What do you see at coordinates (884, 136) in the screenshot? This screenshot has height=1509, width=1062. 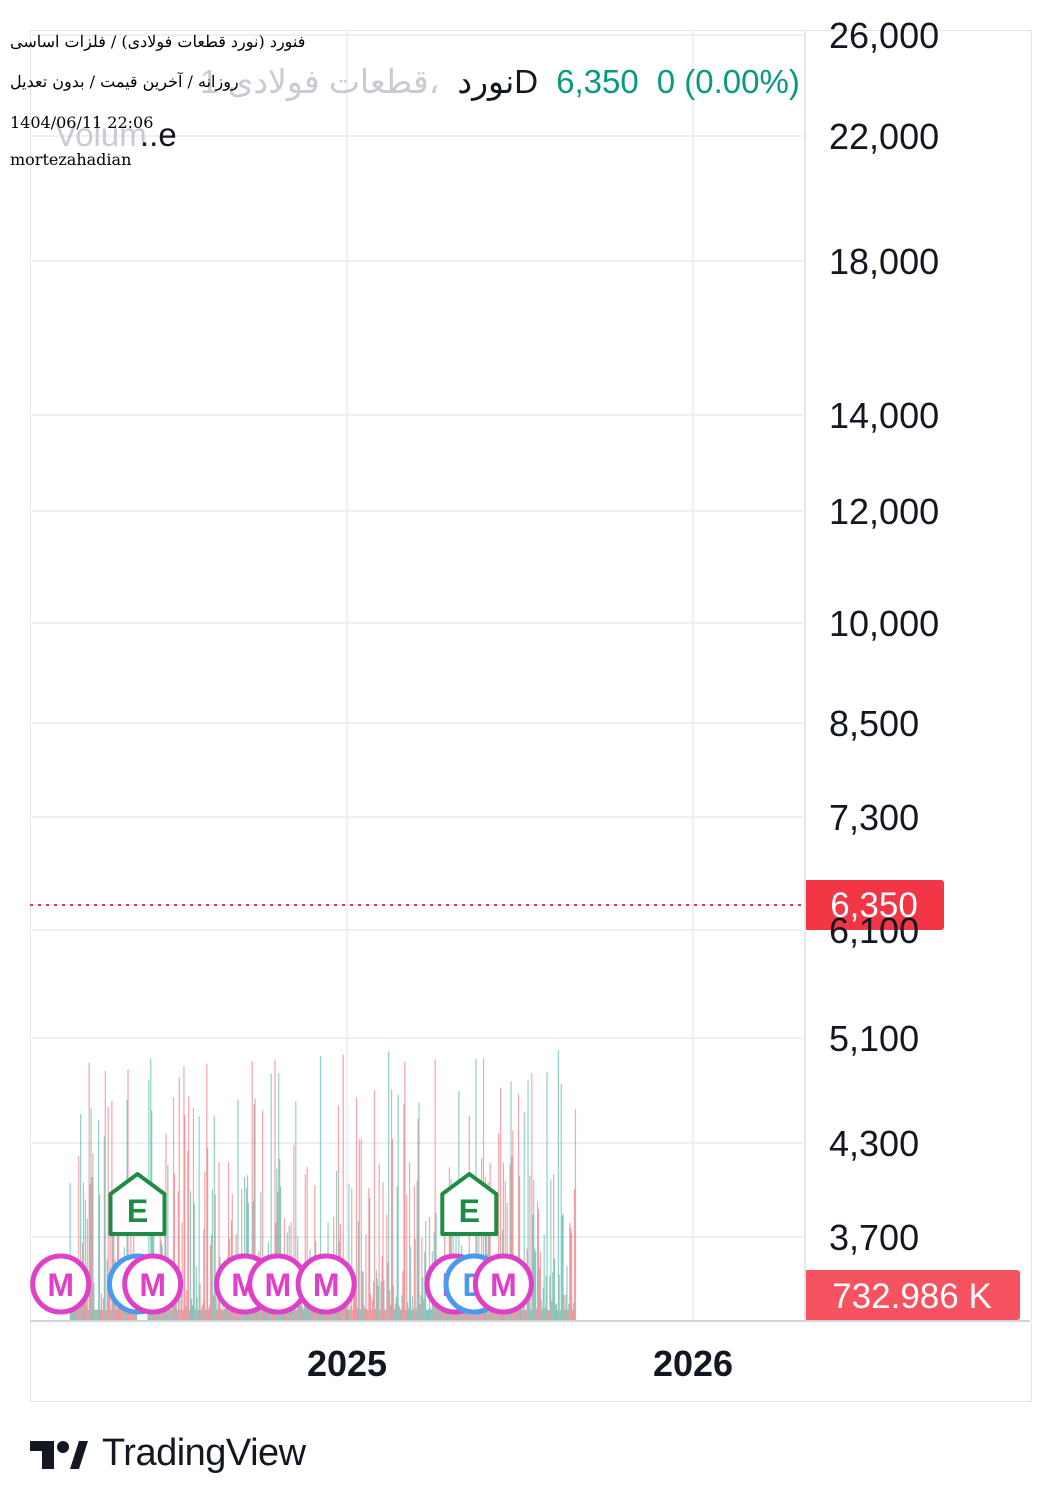 I see `y-tick-label: 22,000` at bounding box center [884, 136].